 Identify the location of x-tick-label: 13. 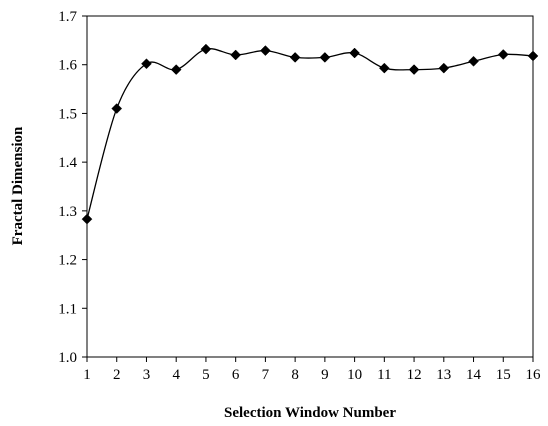
(443, 375).